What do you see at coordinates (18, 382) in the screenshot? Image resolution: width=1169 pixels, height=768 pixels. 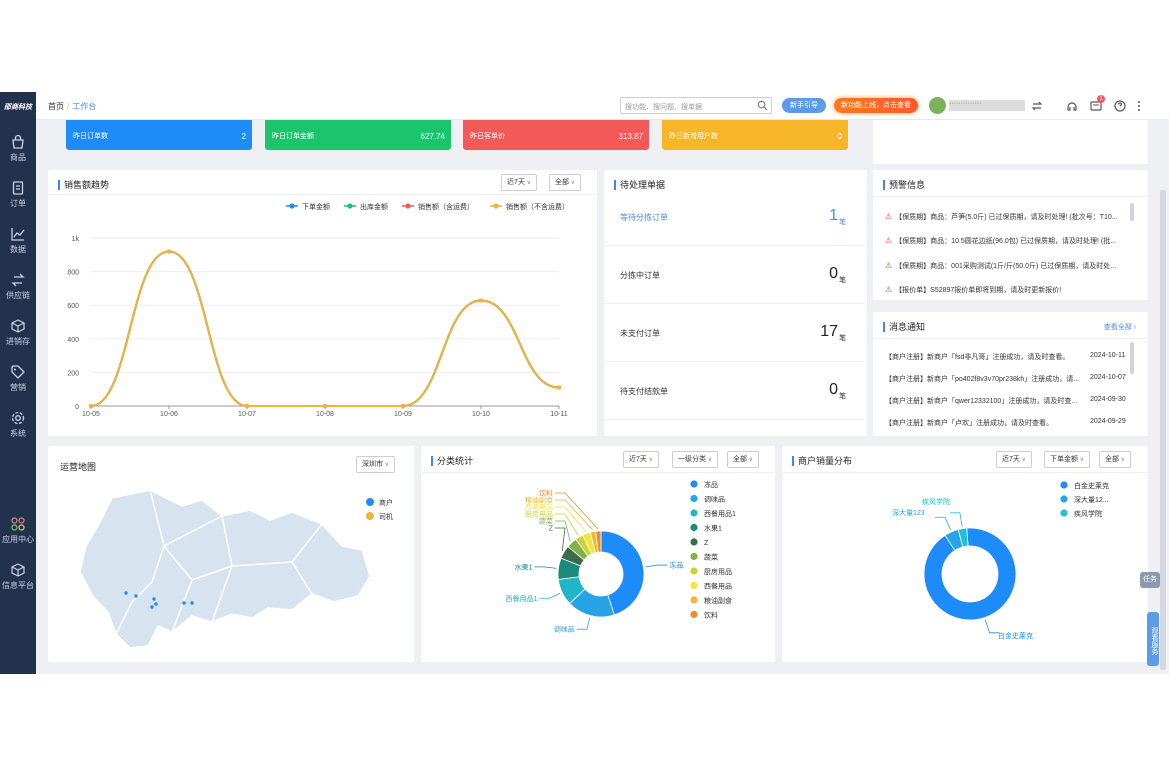 I see `sidebar-item-marketing: 营销` at bounding box center [18, 382].